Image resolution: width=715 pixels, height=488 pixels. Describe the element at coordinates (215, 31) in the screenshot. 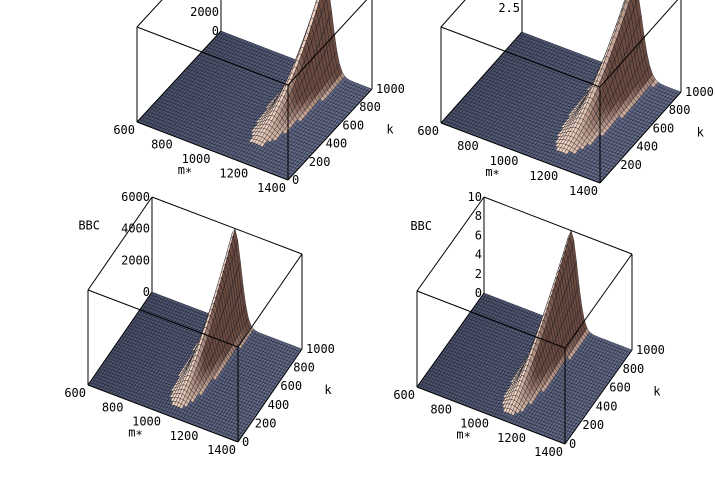

I see `z-tick-label: 0` at that location.